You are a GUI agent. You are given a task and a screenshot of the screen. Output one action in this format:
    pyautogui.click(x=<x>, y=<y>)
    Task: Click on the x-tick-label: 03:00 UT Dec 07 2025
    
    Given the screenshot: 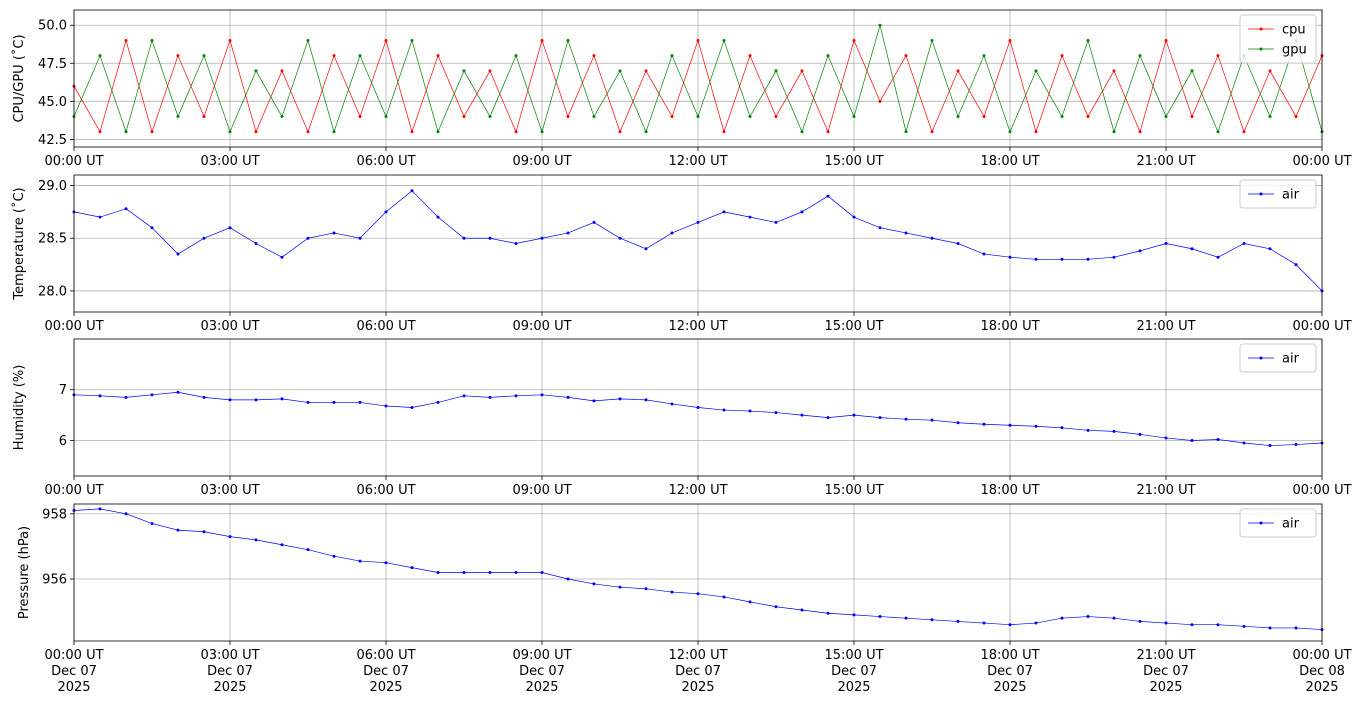 What is the action you would take?
    pyautogui.click(x=229, y=671)
    